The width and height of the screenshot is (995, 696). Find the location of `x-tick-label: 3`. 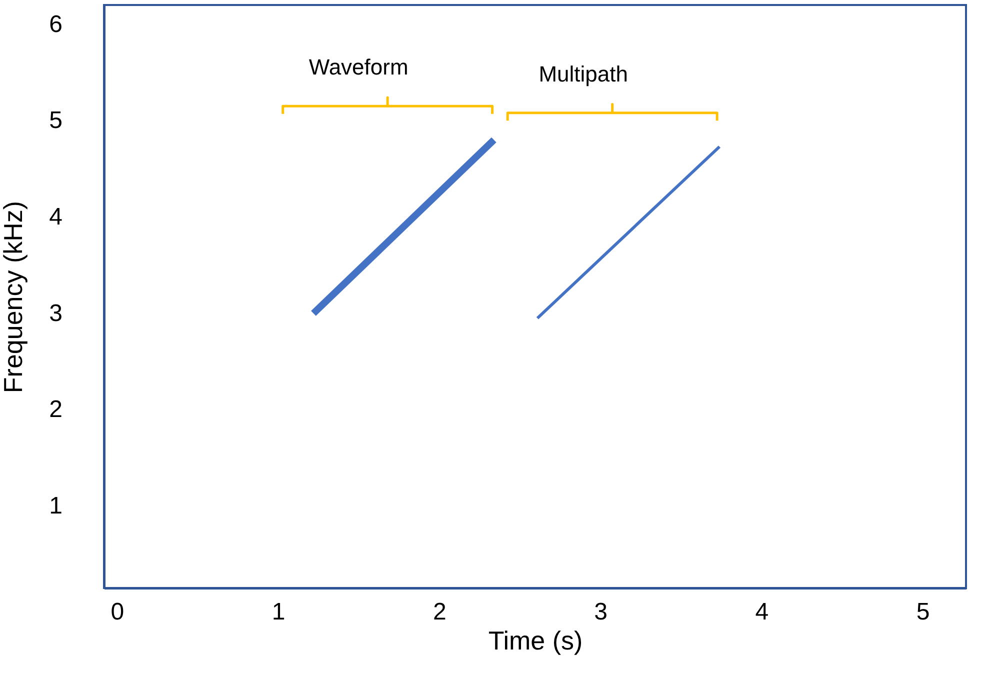

x-tick-label: 3 is located at coordinates (601, 612).